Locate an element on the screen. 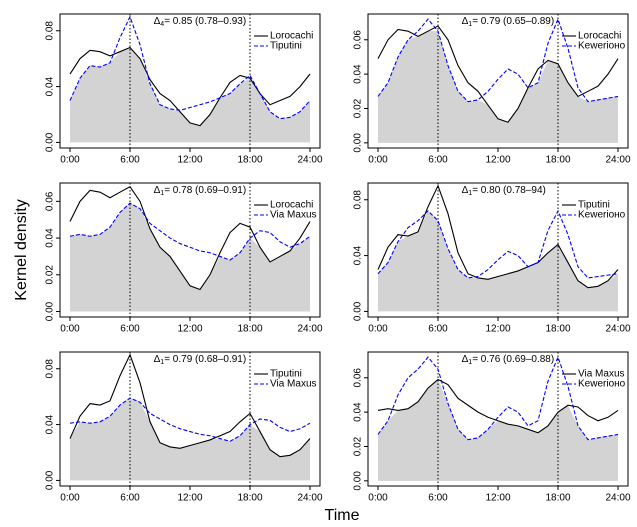 The width and height of the screenshot is (637, 527). annotation-text: = 0.78 (0.69–0.91) is located at coordinates (205, 190).